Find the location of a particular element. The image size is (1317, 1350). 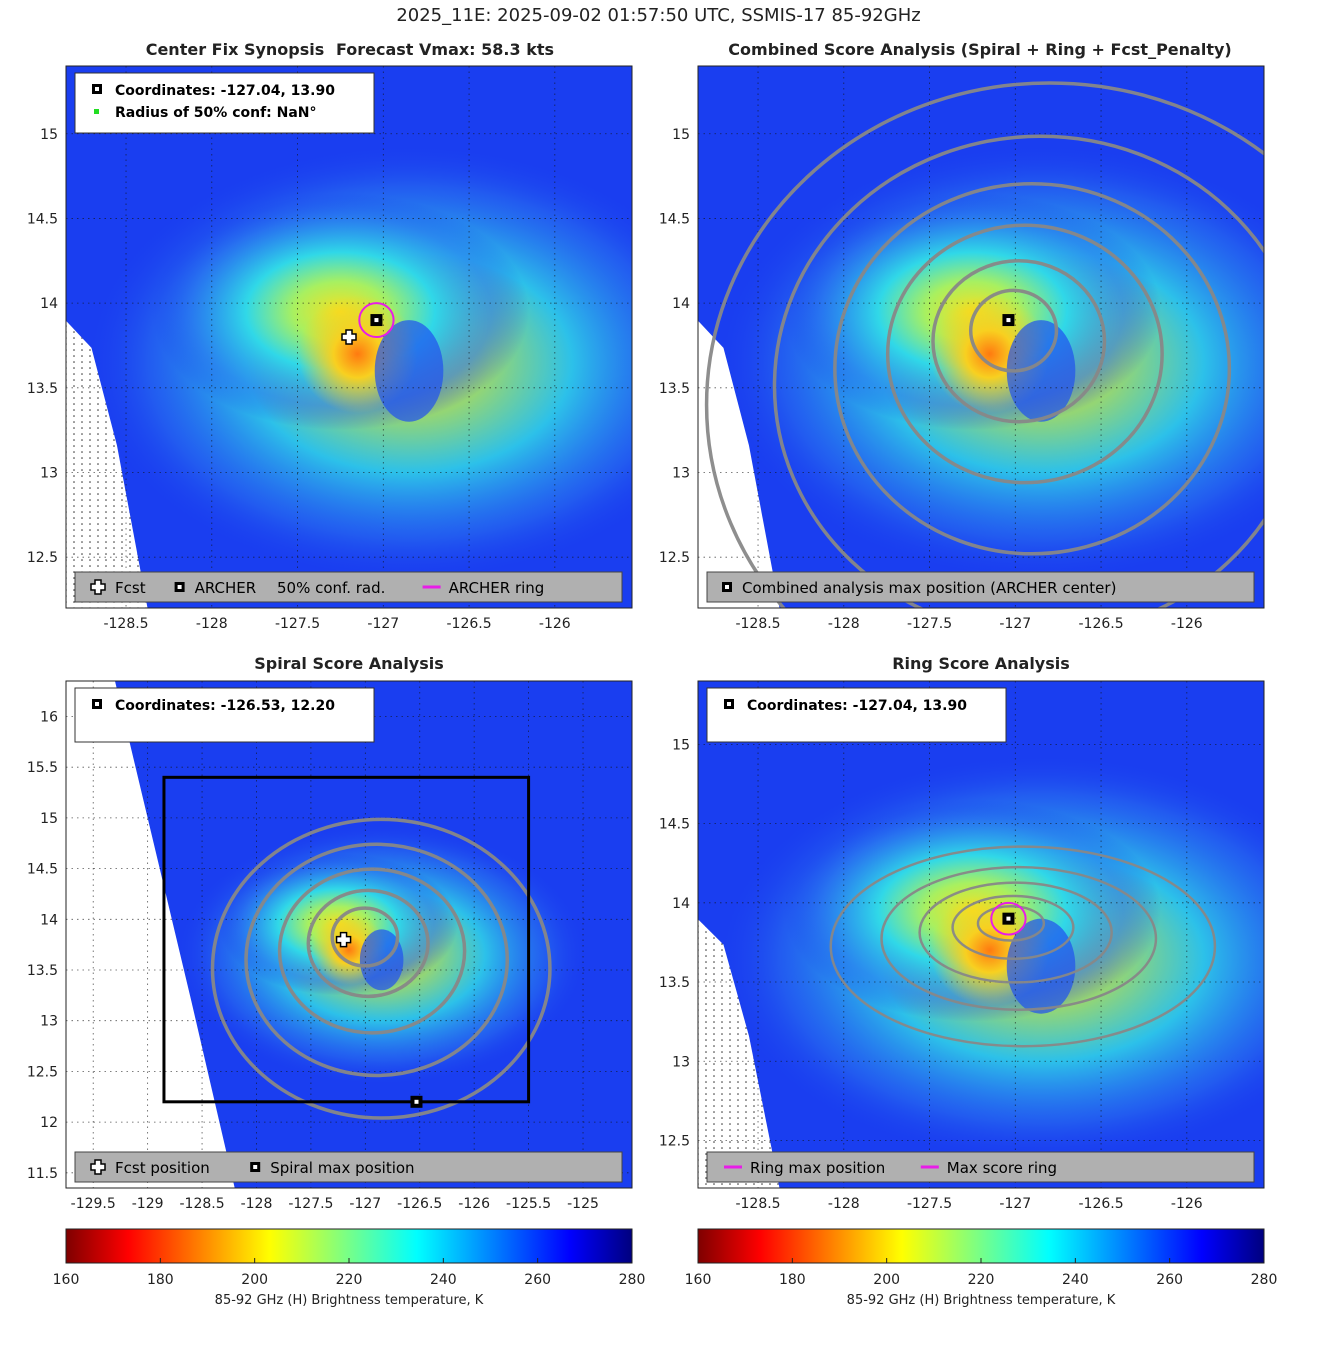

x-tick-label: -126.5 is located at coordinates (468, 624).